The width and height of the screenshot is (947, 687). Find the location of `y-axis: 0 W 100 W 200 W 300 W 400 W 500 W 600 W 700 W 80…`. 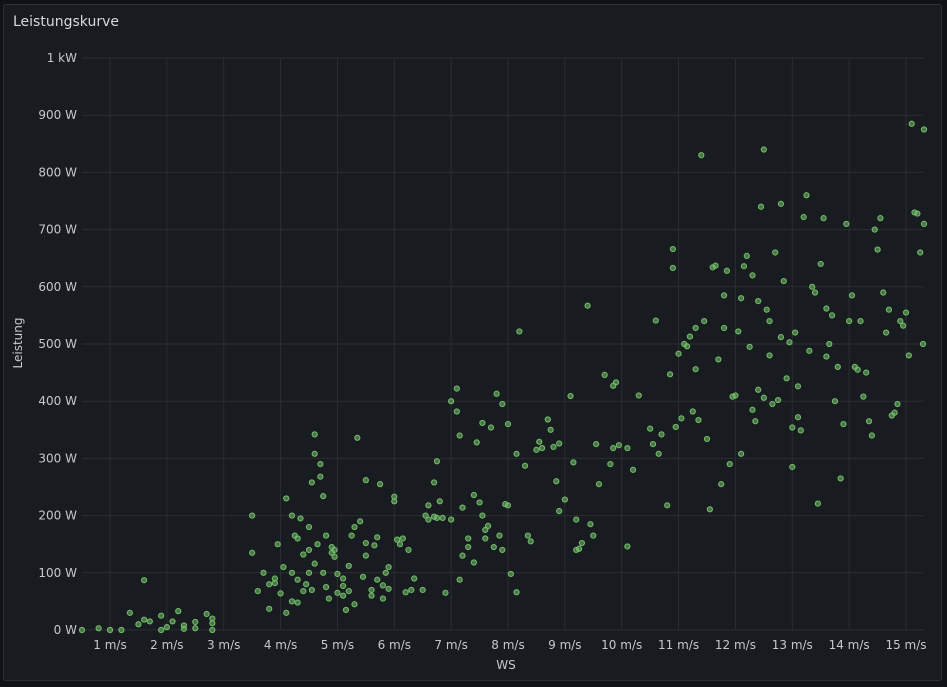

y-axis: 0 W 100 W 200 W 300 W 400 W 500 W 600 W 700 W 80… is located at coordinates (57, 344).